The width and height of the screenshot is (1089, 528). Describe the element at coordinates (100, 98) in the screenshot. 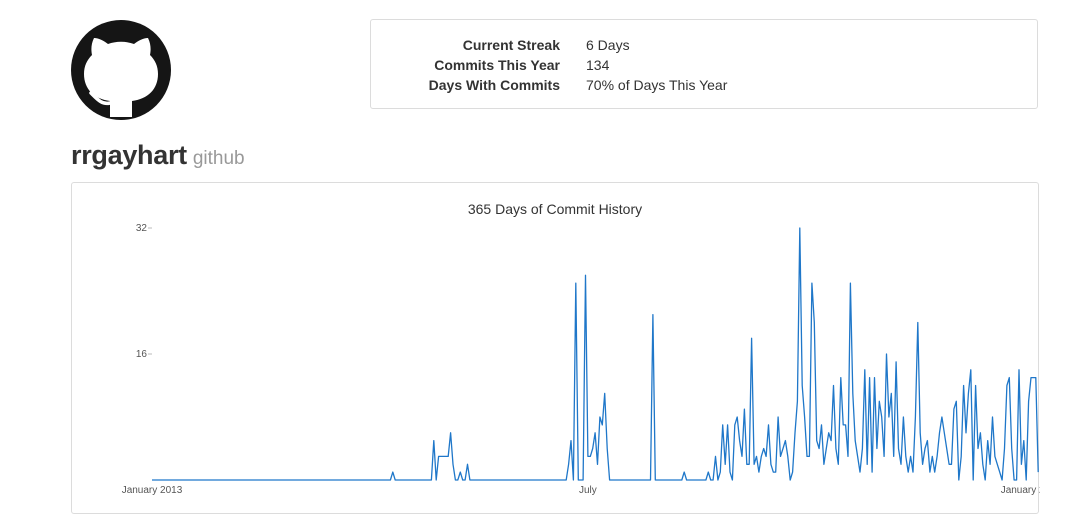

I see `octocat-tentacle` at that location.